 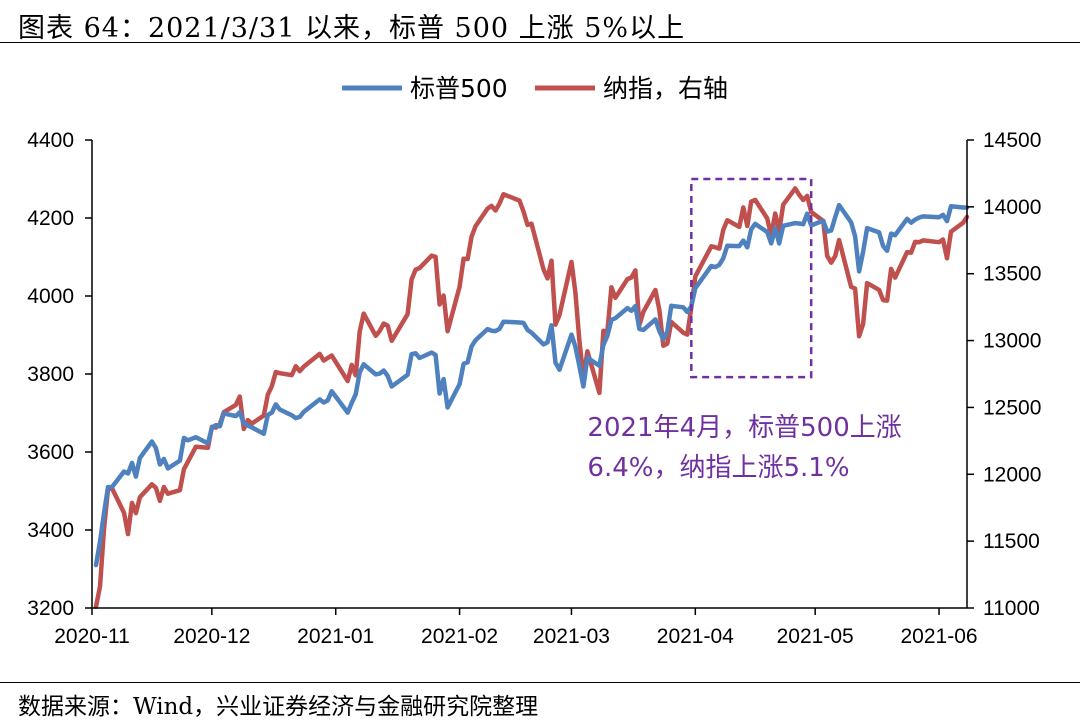 I want to click on x-tick-label: 2021-04, so click(x=695, y=636).